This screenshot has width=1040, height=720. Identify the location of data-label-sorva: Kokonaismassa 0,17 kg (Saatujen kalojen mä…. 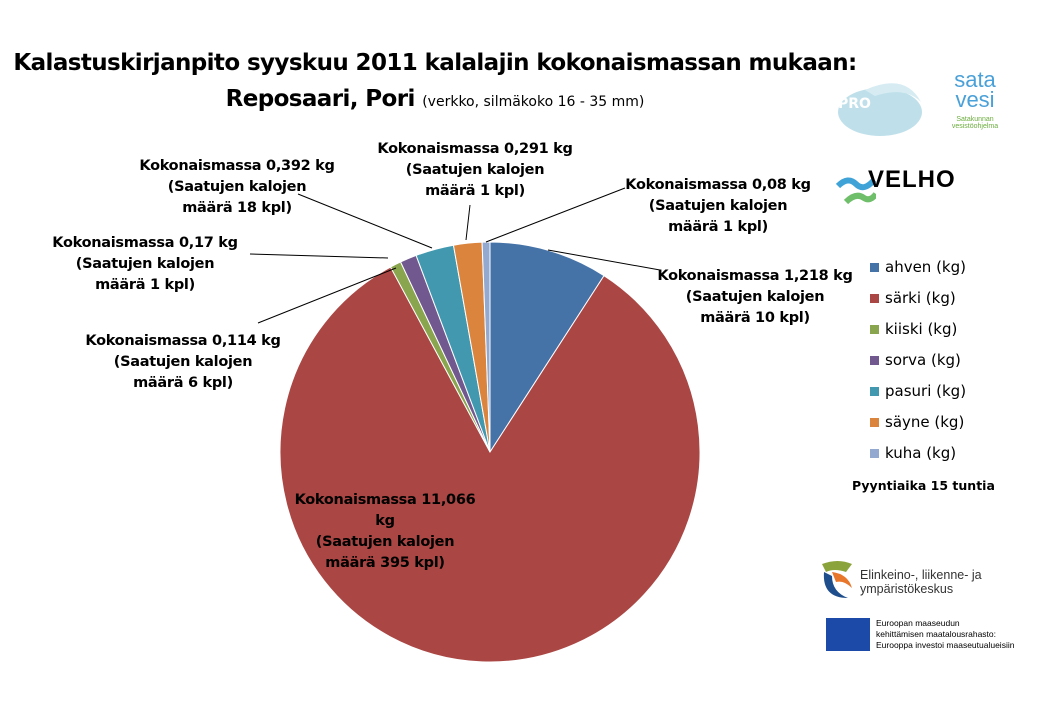
(145, 264).